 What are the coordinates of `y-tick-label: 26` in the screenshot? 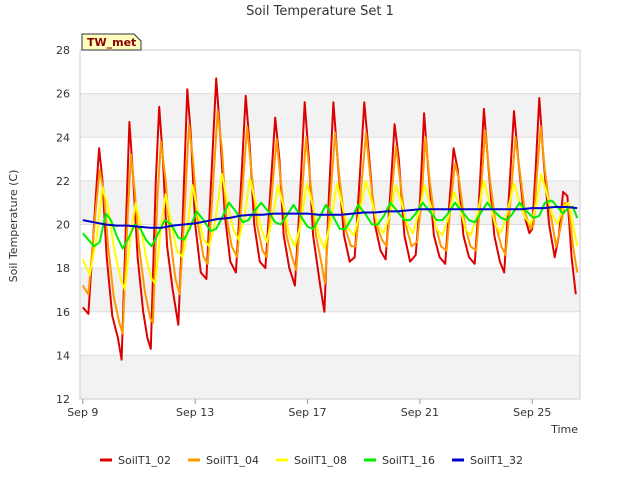 It's located at (63, 94).